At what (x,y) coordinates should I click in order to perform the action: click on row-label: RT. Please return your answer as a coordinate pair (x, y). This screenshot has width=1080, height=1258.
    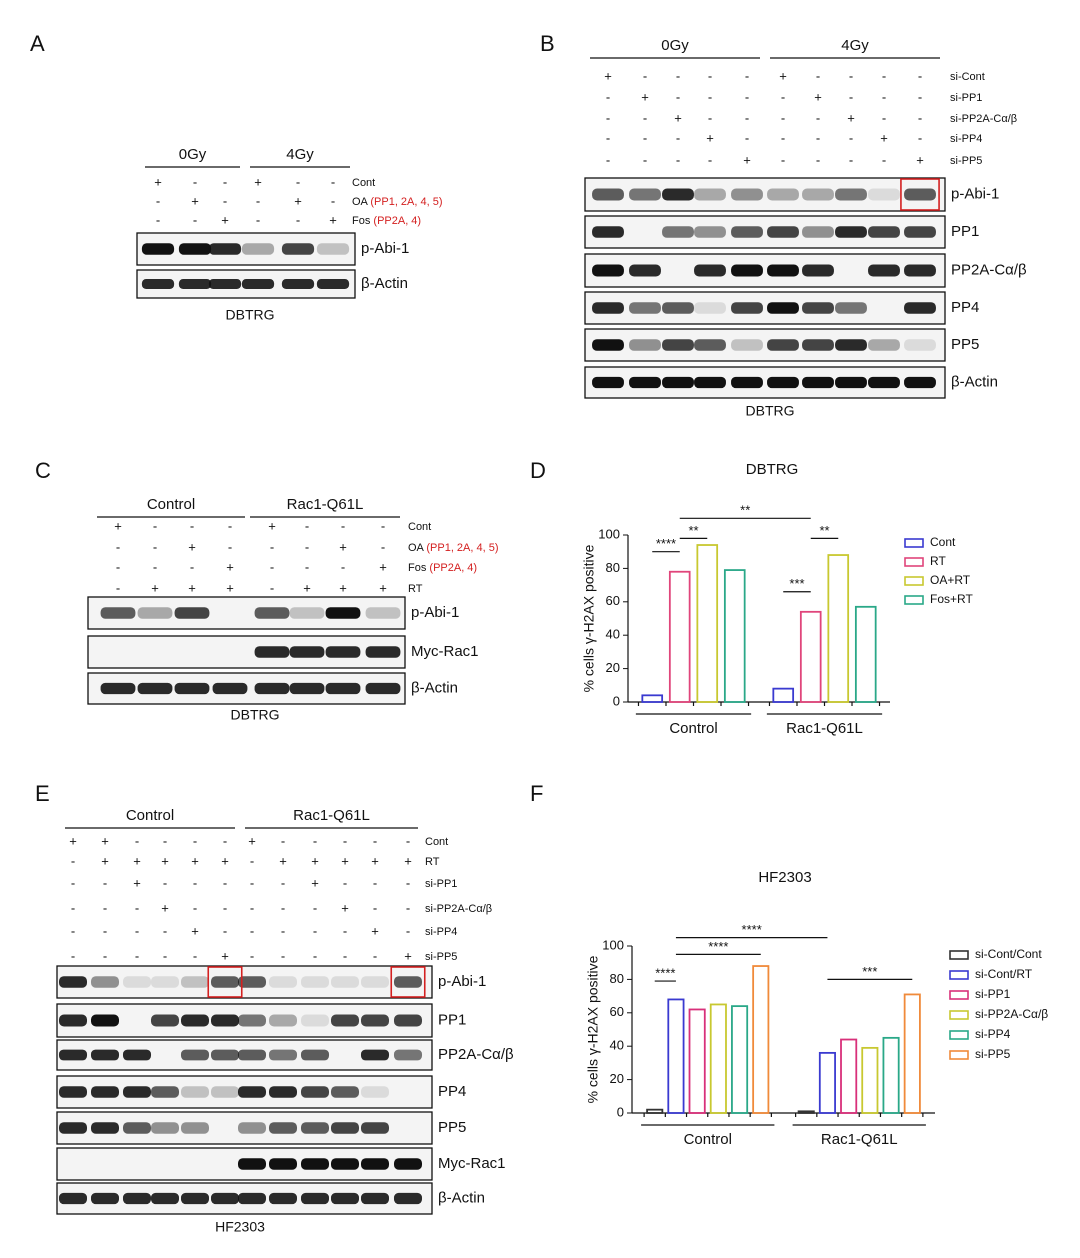
    Looking at the image, I should click on (432, 862).